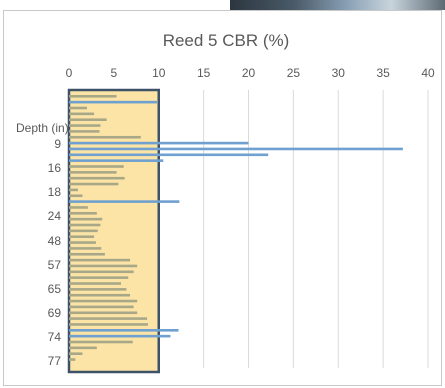  What do you see at coordinates (114, 73) in the screenshot?
I see `x-tick-label: 5` at bounding box center [114, 73].